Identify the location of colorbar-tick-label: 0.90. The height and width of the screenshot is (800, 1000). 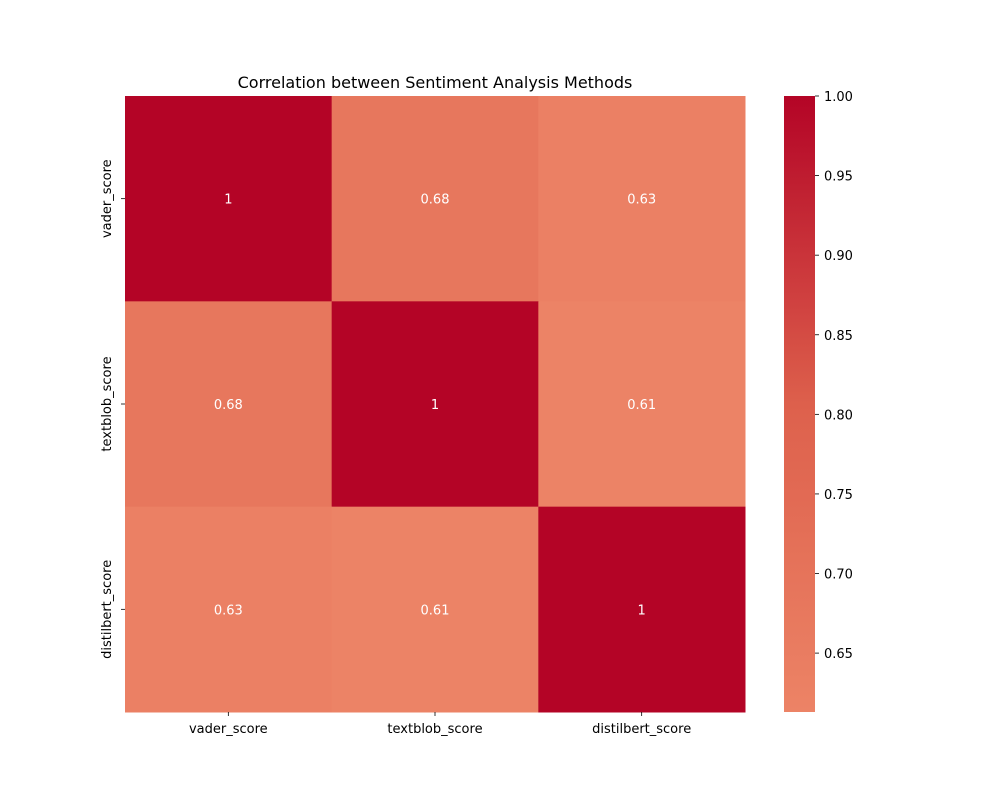
(838, 256).